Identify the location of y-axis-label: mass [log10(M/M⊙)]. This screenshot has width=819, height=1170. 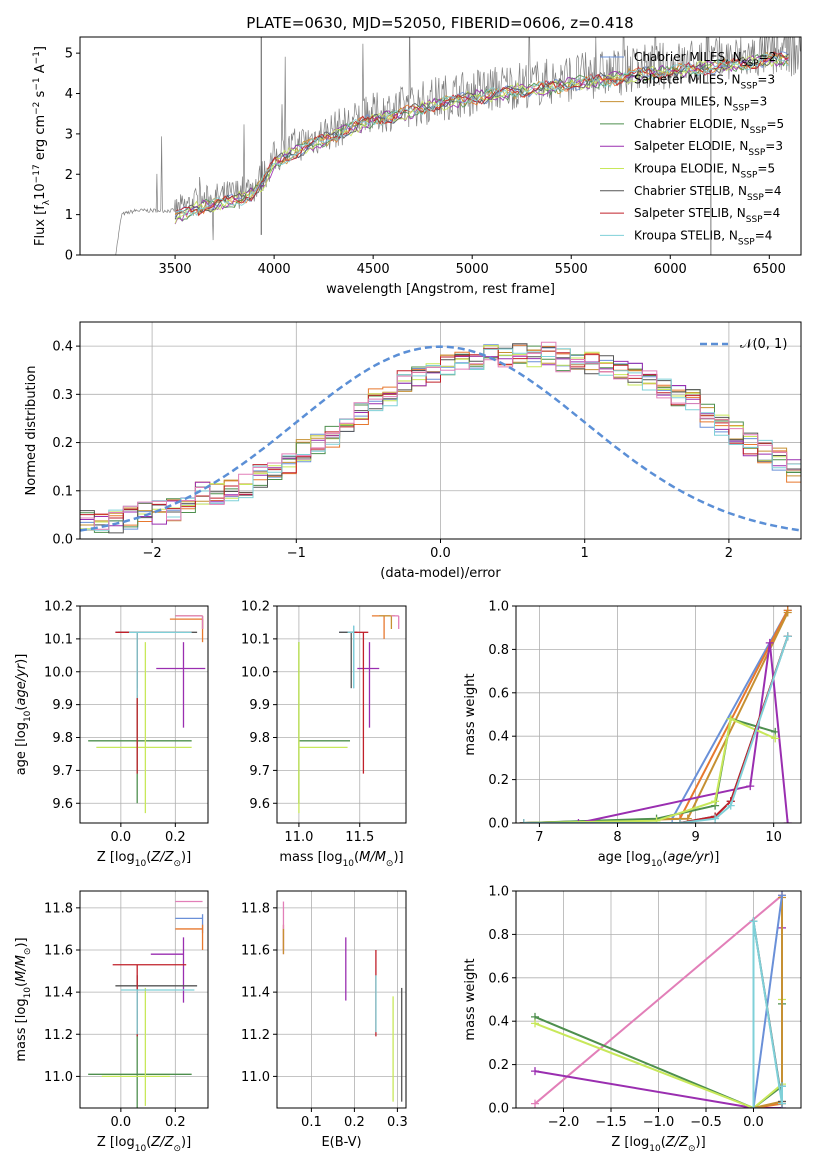
(23, 999).